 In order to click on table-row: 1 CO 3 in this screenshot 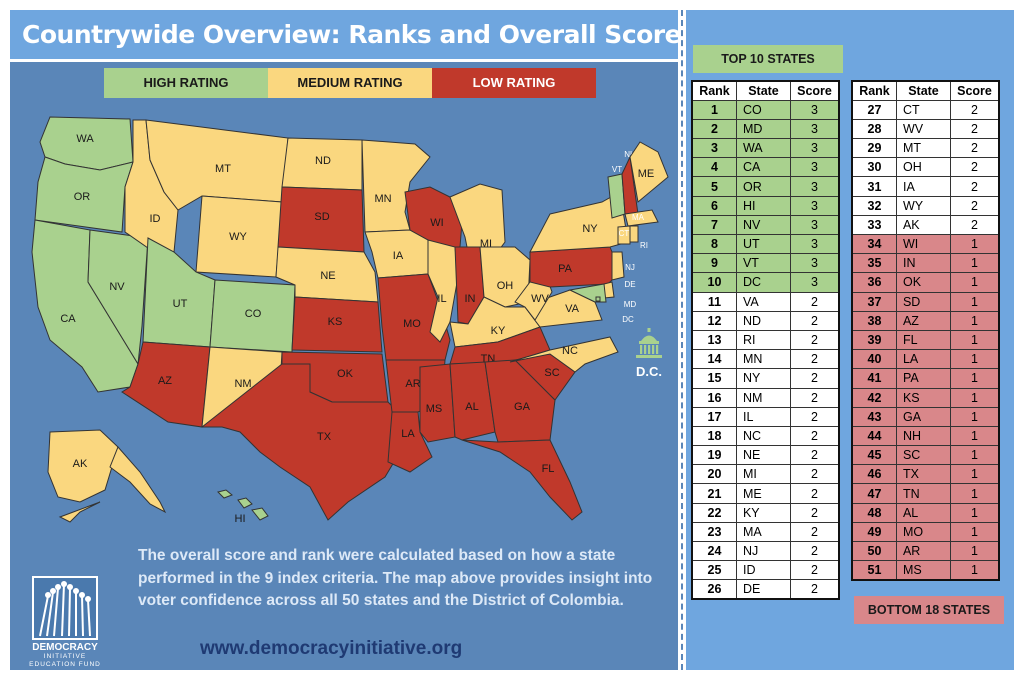, I will do `click(765, 109)`.